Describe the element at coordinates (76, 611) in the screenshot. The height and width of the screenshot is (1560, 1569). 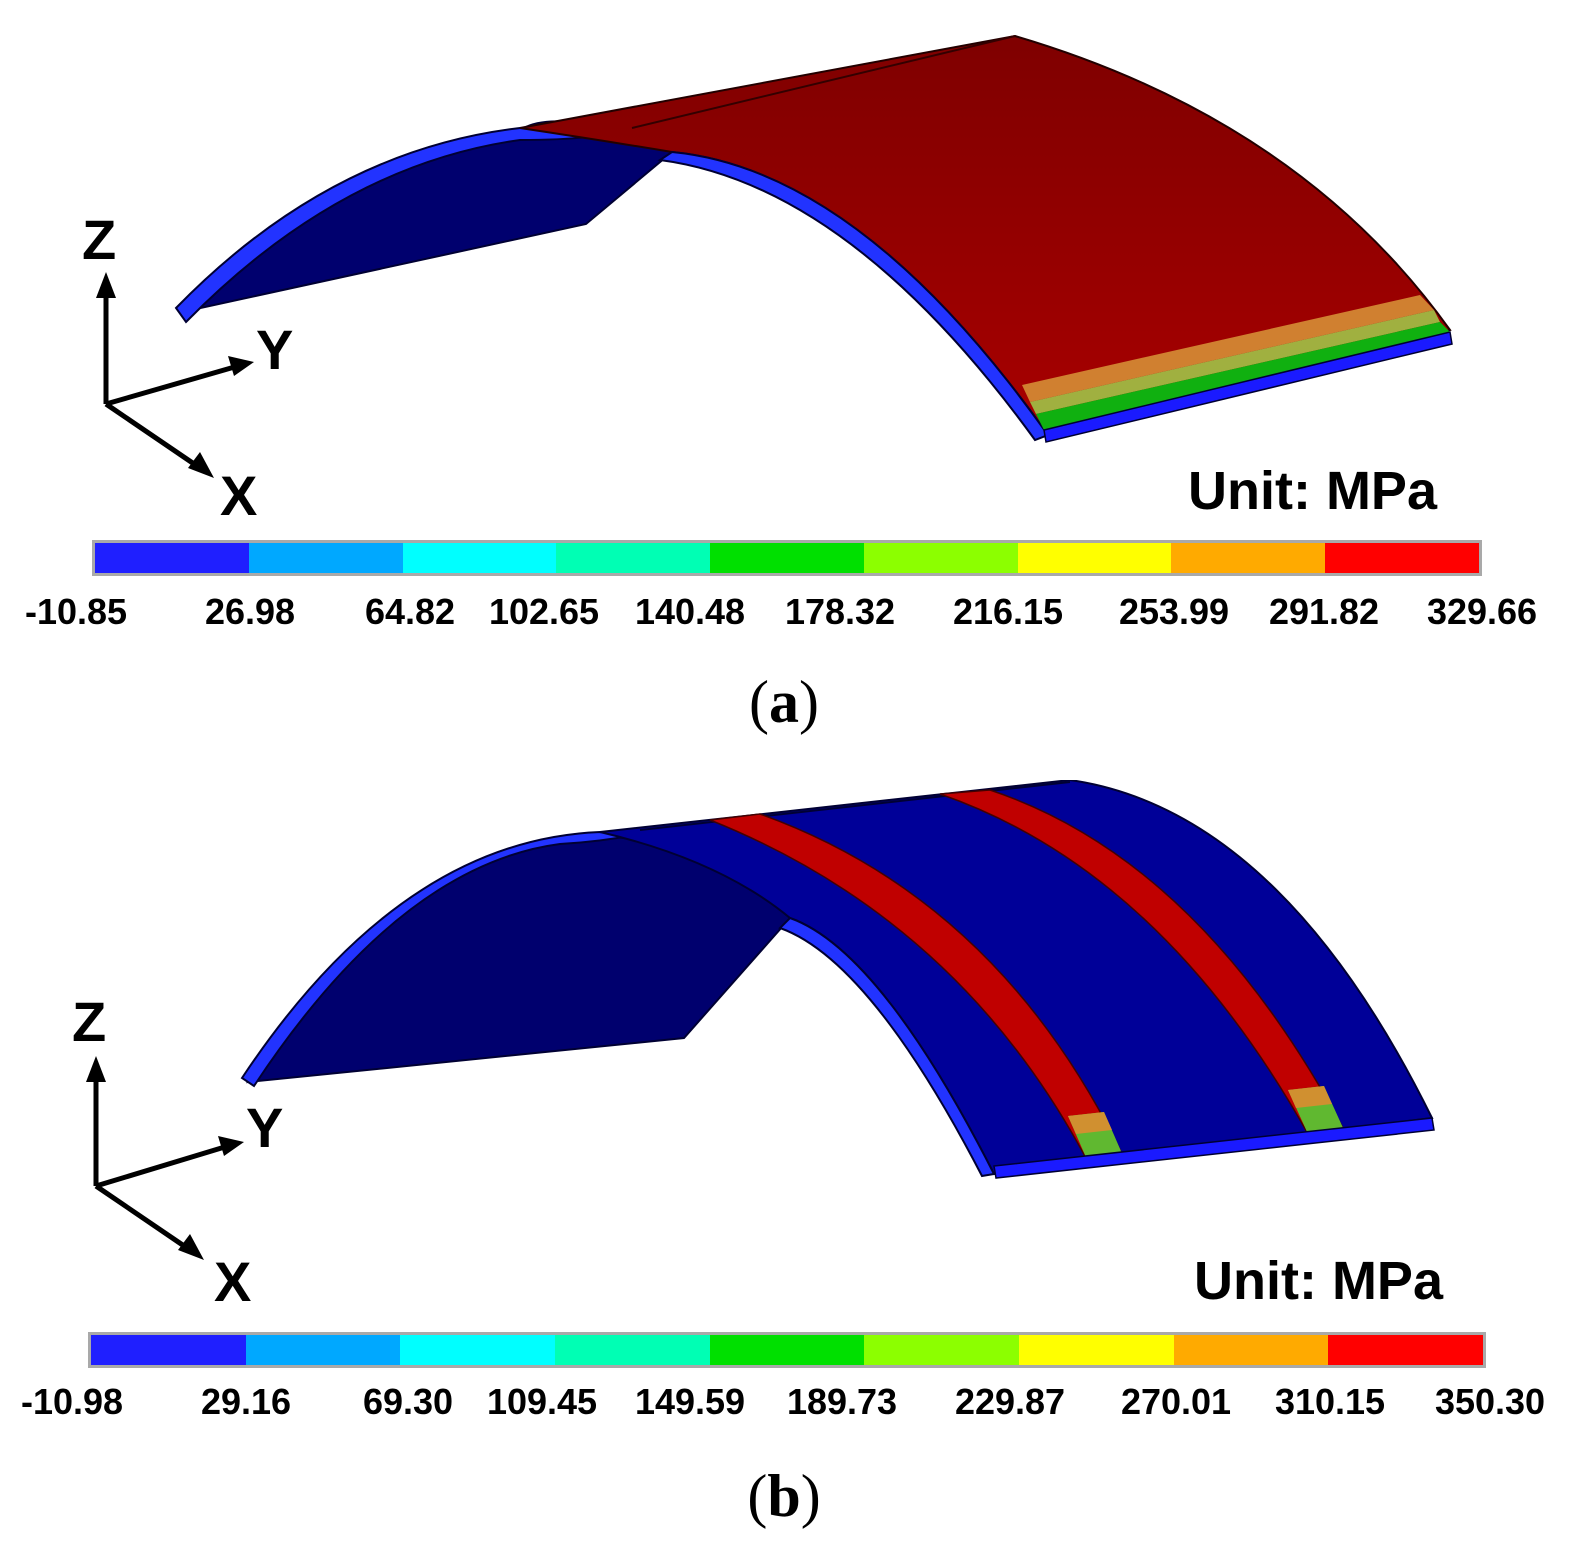
I see `colorbar-tick: -10.85` at that location.